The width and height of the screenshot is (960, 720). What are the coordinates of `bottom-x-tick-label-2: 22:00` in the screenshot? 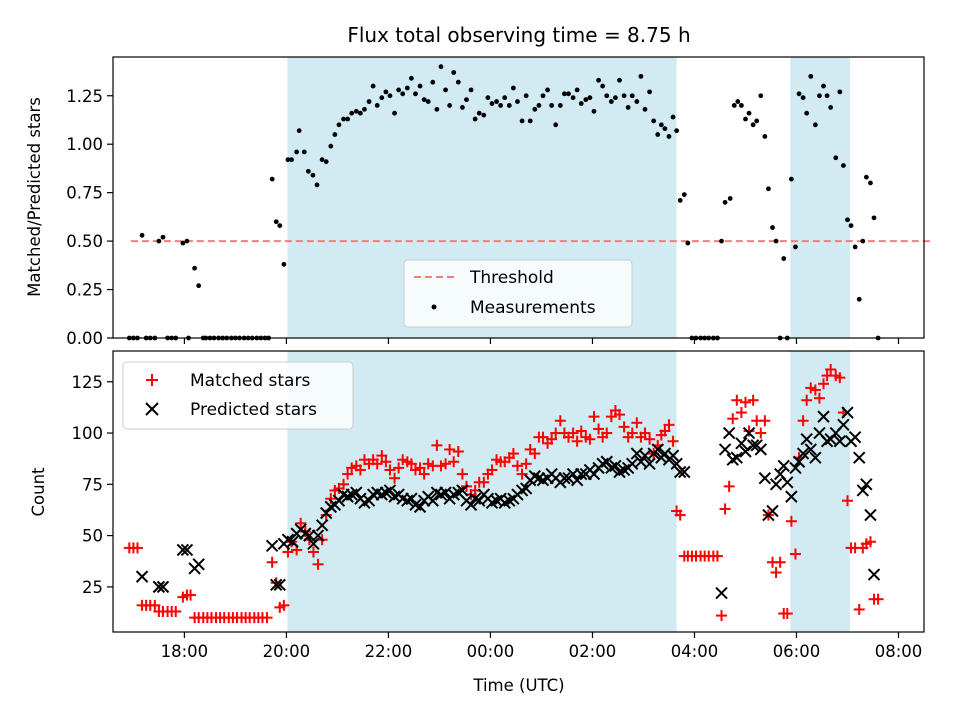 It's located at (389, 651).